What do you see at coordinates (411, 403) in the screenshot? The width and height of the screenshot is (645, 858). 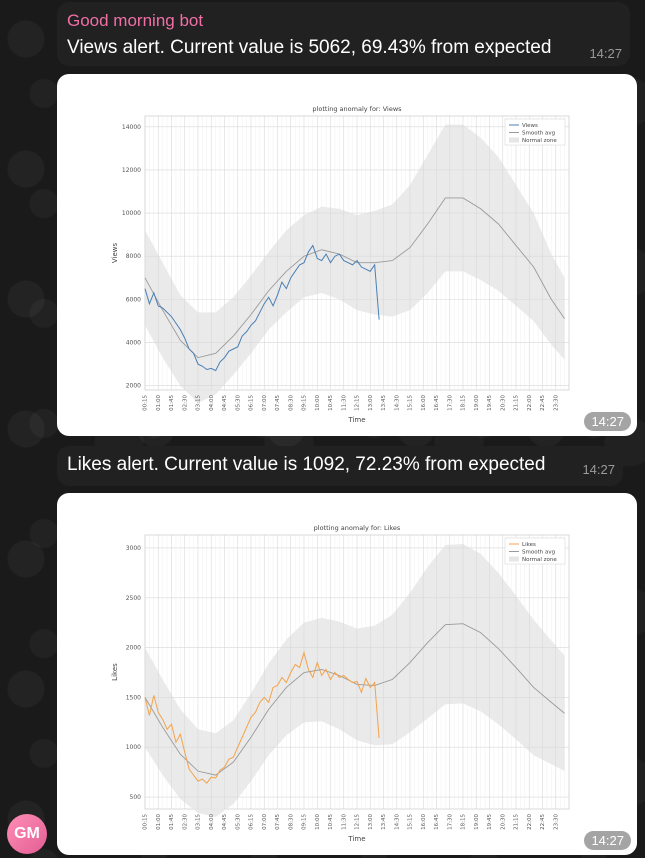 I see `x-tick-label: 15:15` at bounding box center [411, 403].